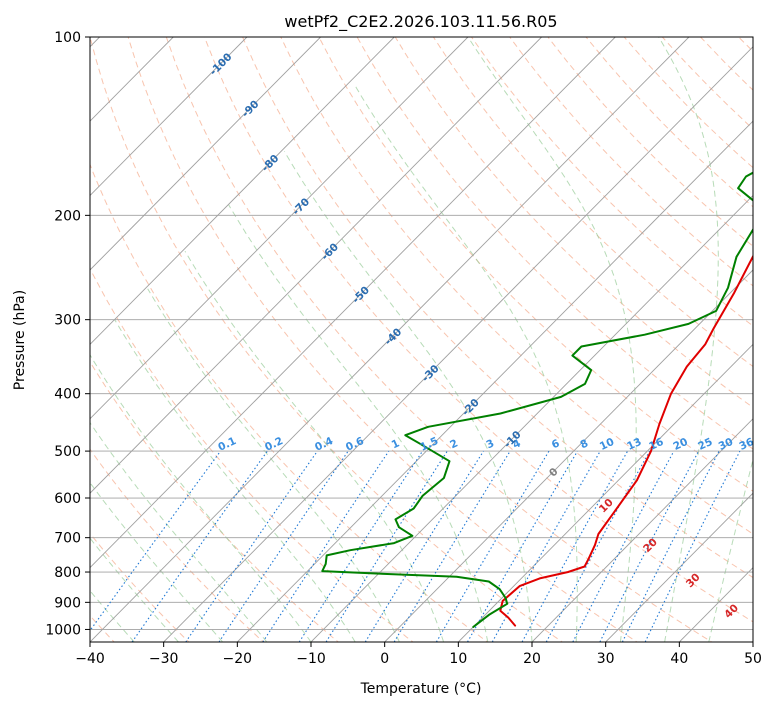  What do you see at coordinates (20, 340) in the screenshot?
I see `y-axis-label: Pressure (hPa)` at bounding box center [20, 340].